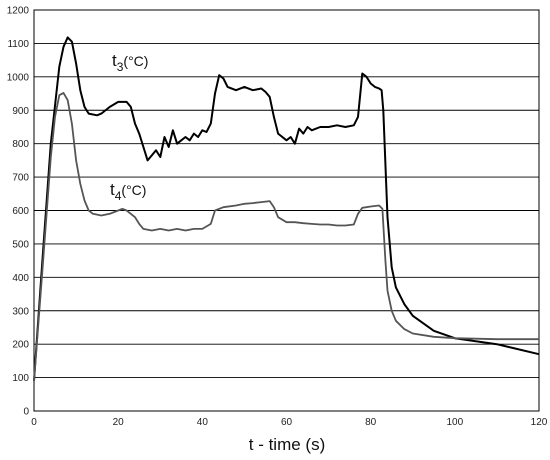 The width and height of the screenshot is (550, 460). Describe the element at coordinates (114, 60) in the screenshot. I see `series-label-t3-main: t` at that location.